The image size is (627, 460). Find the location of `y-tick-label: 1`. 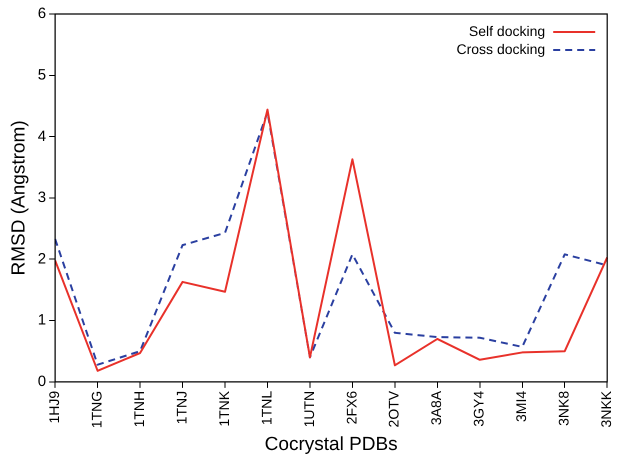

y-tick-label: 1 is located at coordinates (42, 320).